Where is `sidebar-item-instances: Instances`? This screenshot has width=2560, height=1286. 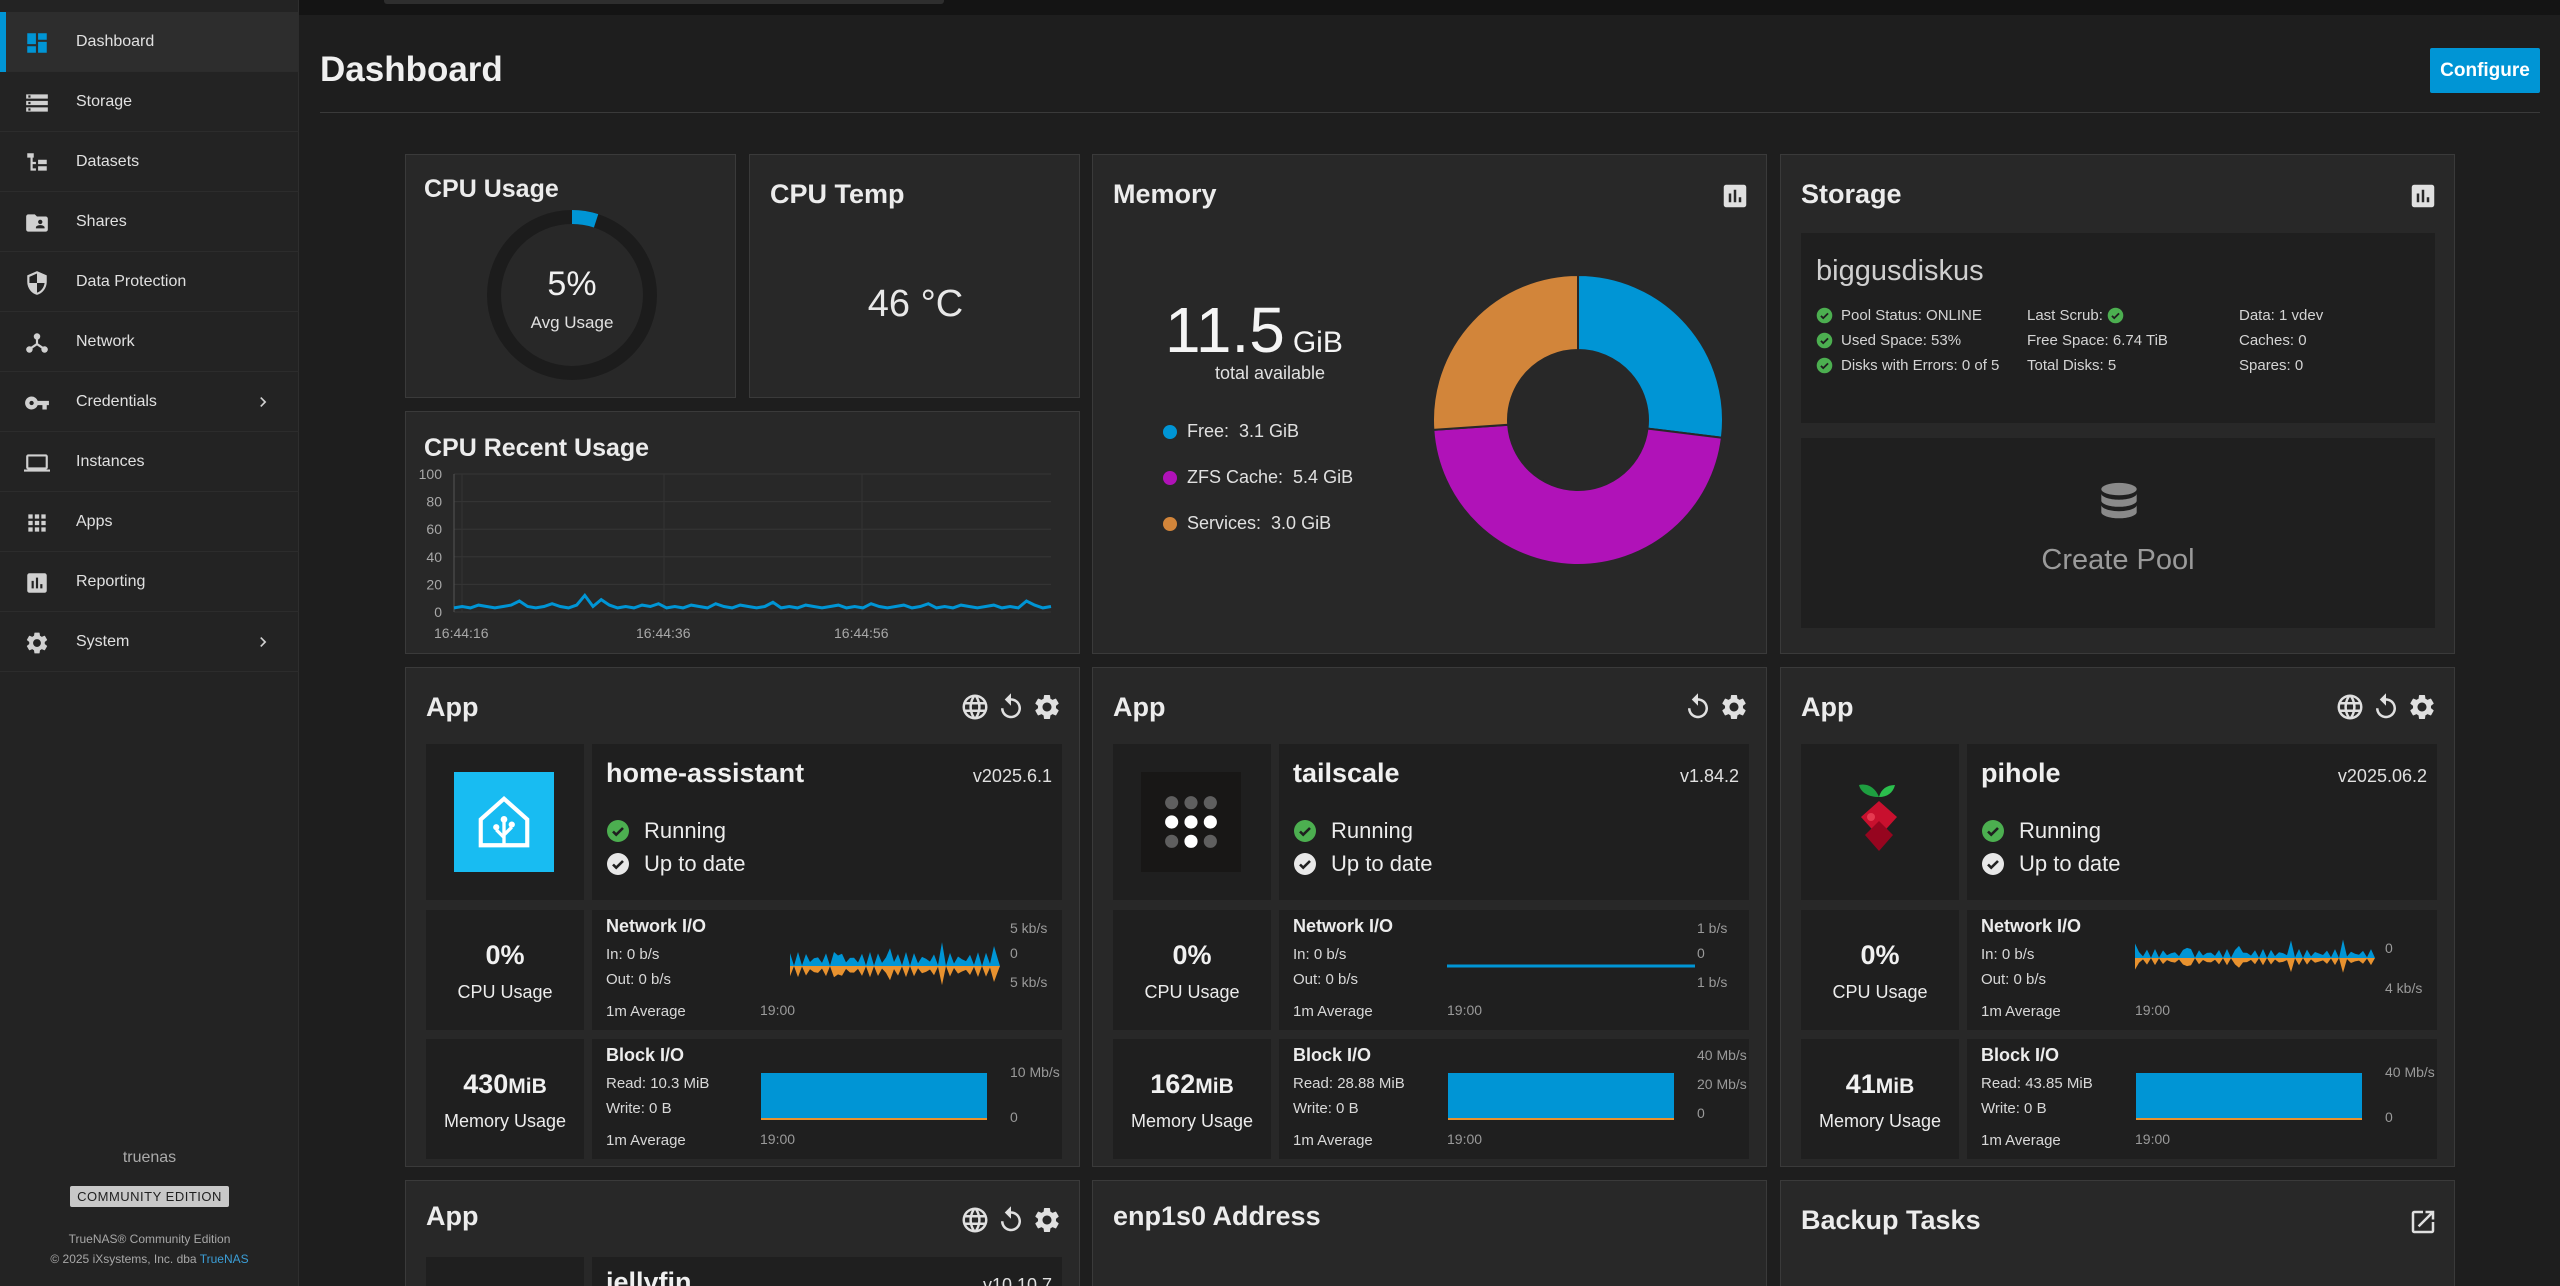
sidebar-item-instances: Instances is located at coordinates (149, 462).